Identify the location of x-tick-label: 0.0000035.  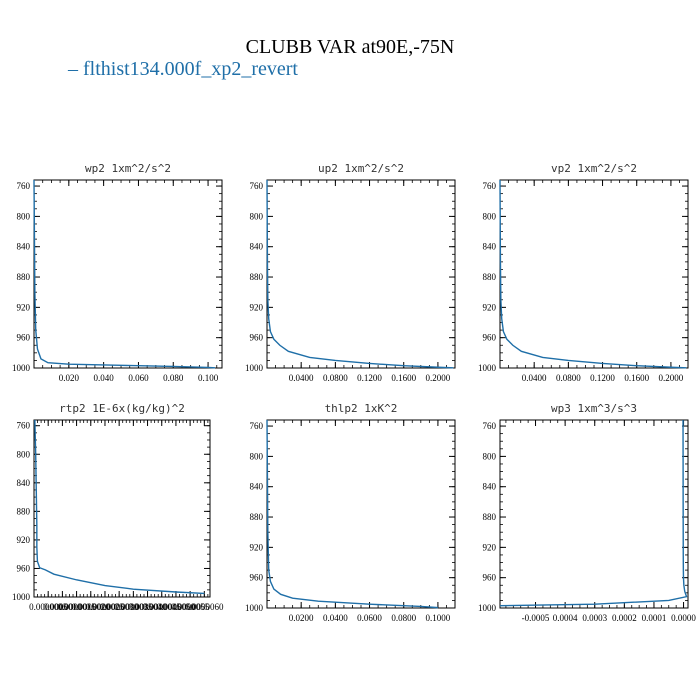
(133, 607).